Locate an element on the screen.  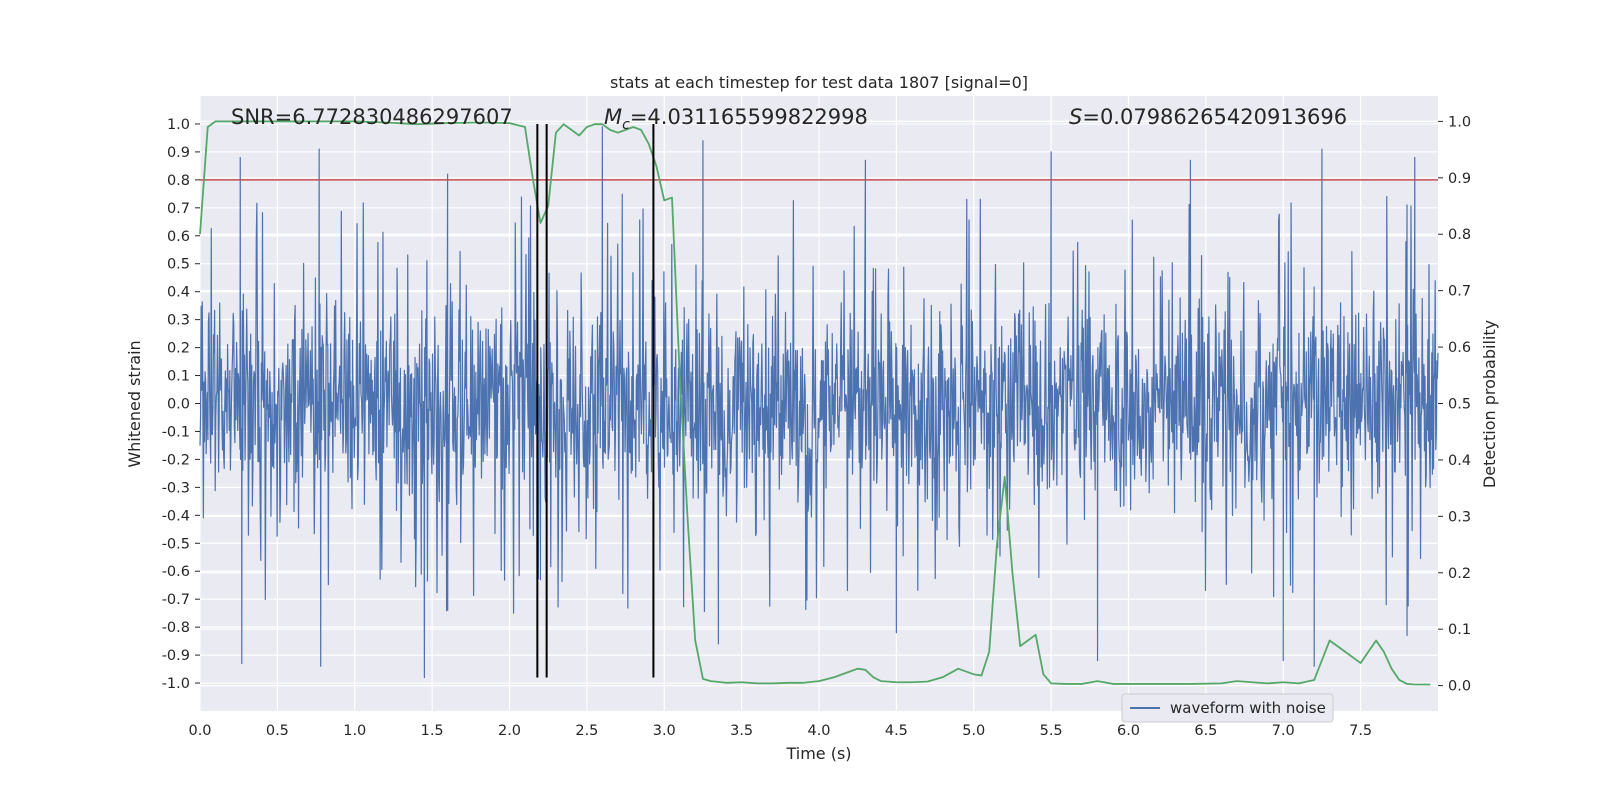
y-tick-label-left: -0.9 is located at coordinates (176, 656).